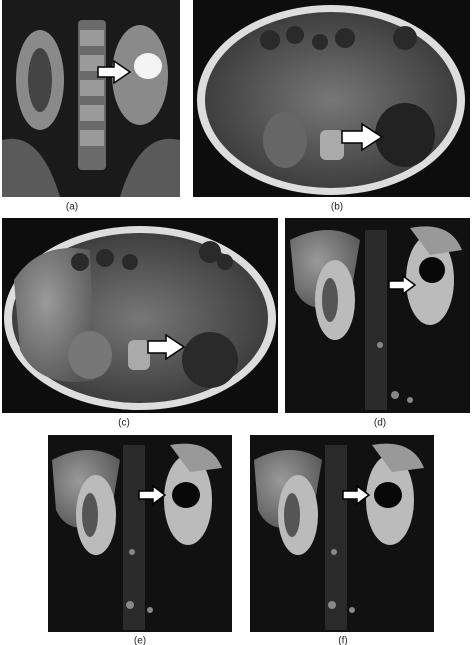 Image resolution: width=474 pixels, height=645 pixels. What do you see at coordinates (72, 207) in the screenshot?
I see `panel-label: (a)` at bounding box center [72, 207].